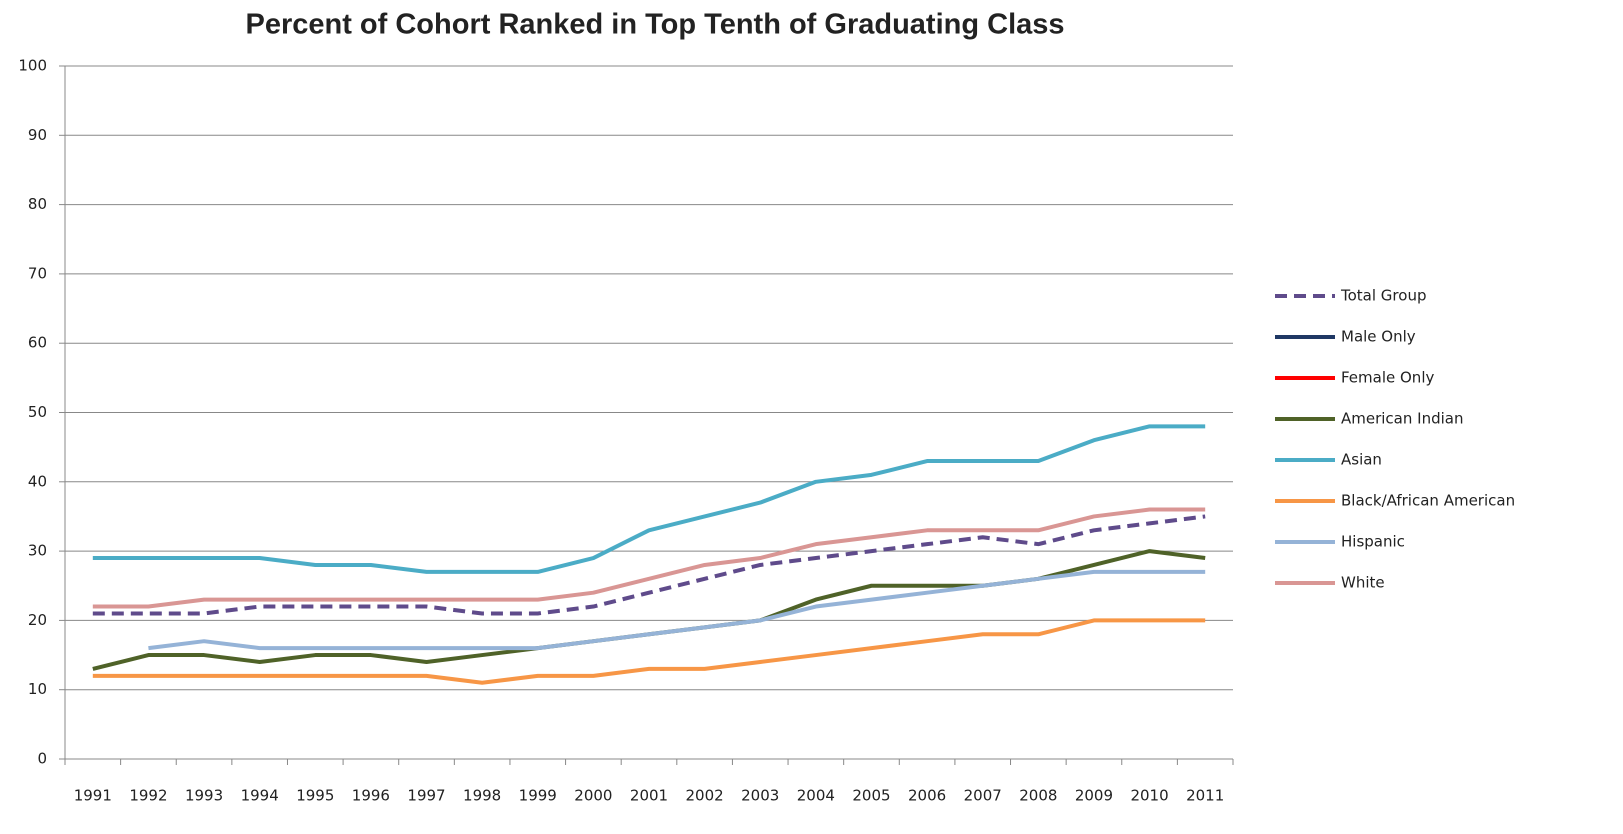 This screenshot has width=1623, height=834. I want to click on legend-label: Total Group, so click(1383, 296).